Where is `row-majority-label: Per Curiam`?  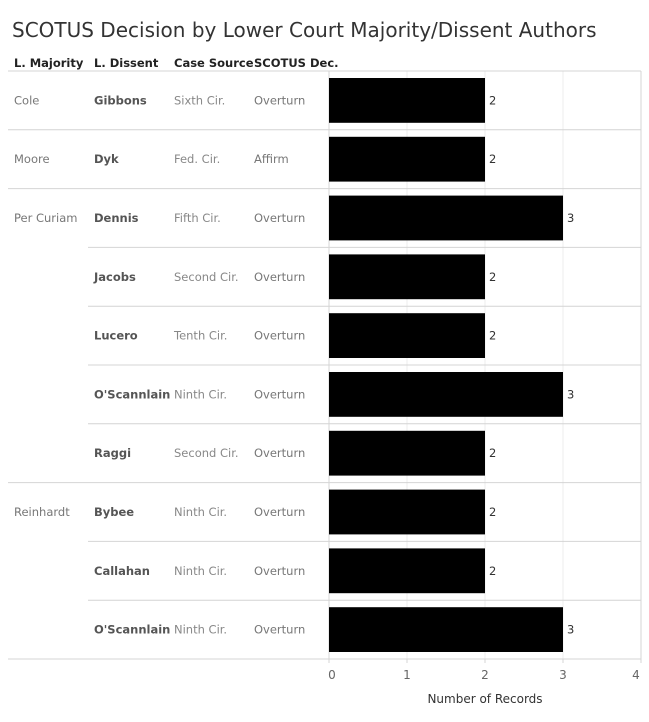 row-majority-label: Per Curiam is located at coordinates (45, 218).